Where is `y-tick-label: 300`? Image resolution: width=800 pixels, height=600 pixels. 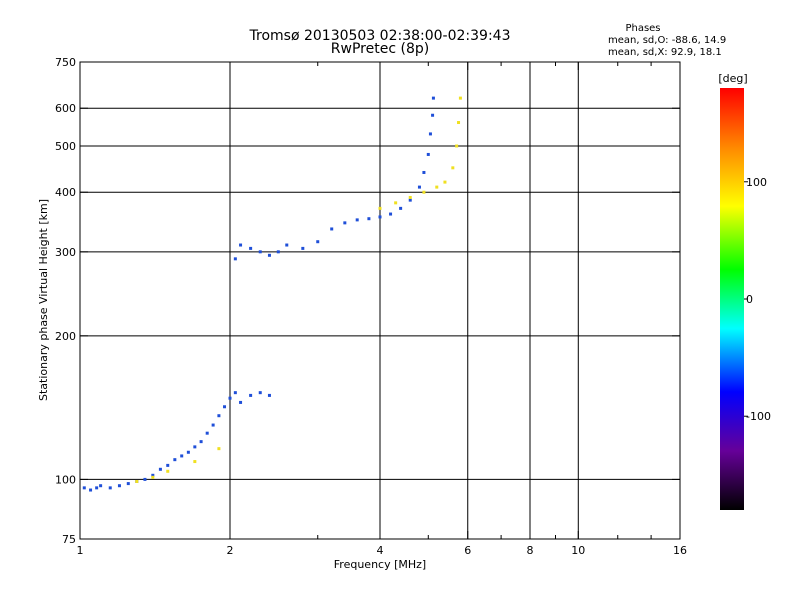
y-tick-label: 300 is located at coordinates (65, 252).